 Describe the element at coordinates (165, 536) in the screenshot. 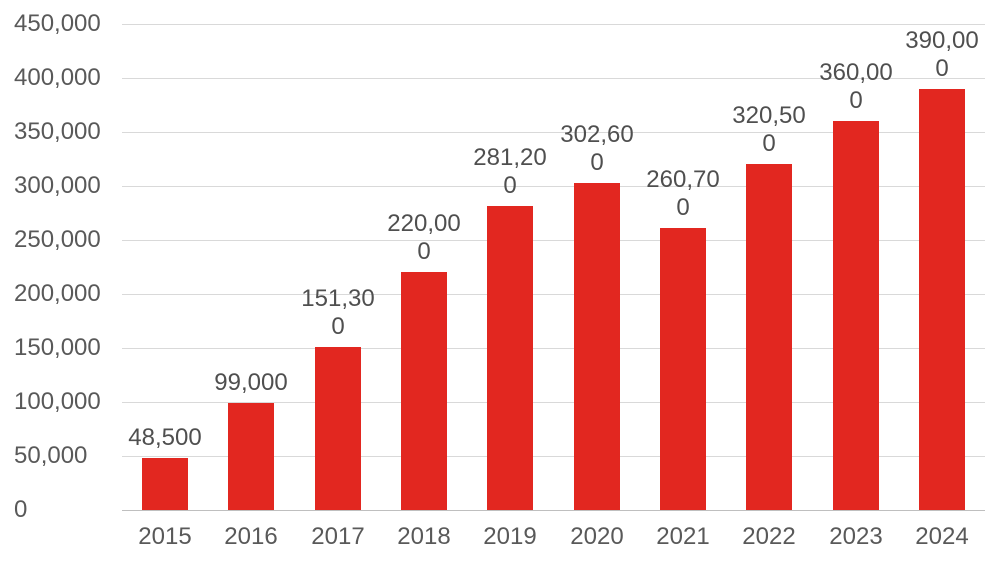

I see `x-axis-tick-label: 2015` at that location.